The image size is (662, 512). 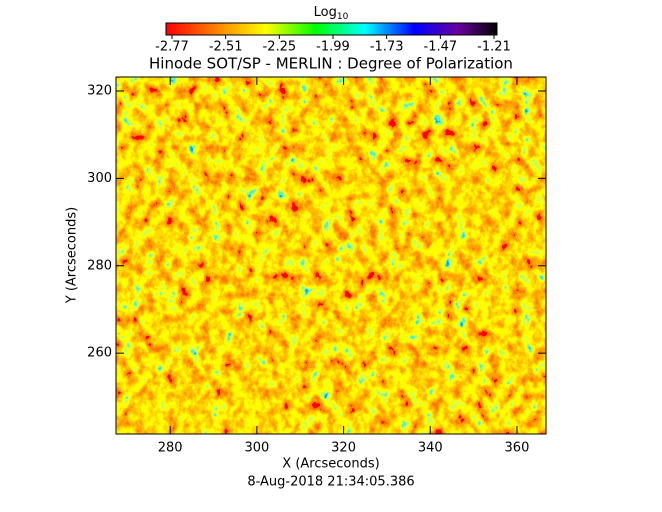 I want to click on y-tick-label: 280, so click(x=99, y=265).